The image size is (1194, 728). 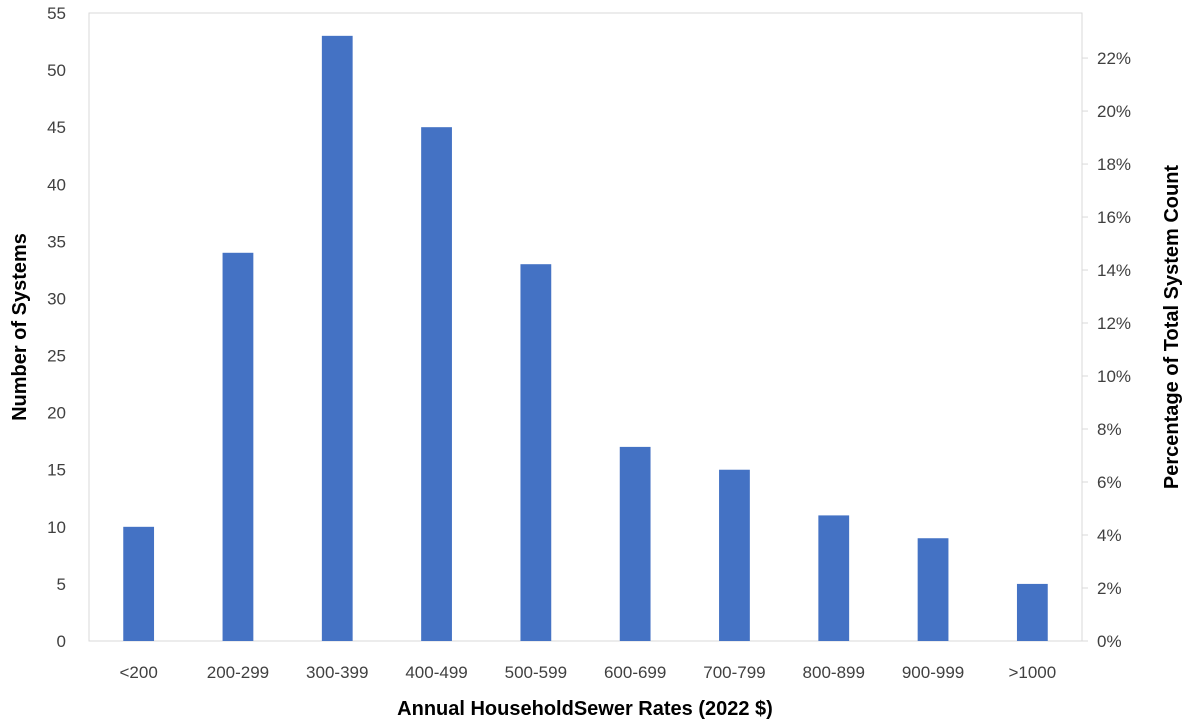 What do you see at coordinates (933, 672) in the screenshot?
I see `x-tick-label: 900-999` at bounding box center [933, 672].